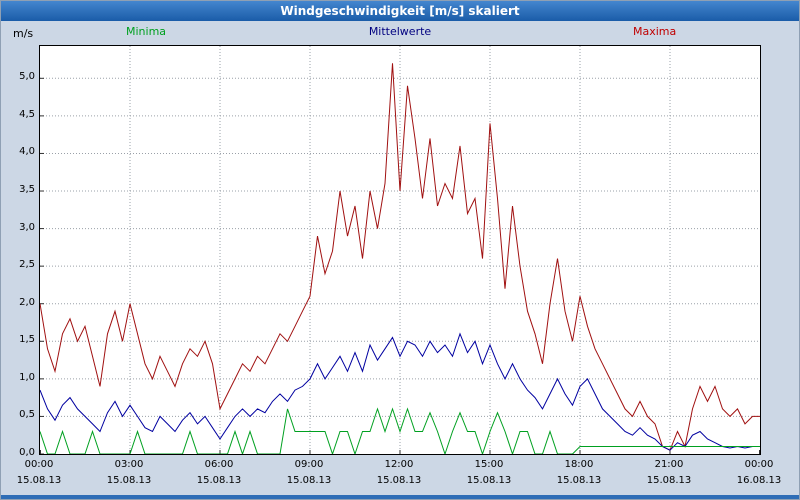 The width and height of the screenshot is (800, 500). What do you see at coordinates (669, 464) in the screenshot?
I see `x-tick-time-label: 21:00` at bounding box center [669, 464].